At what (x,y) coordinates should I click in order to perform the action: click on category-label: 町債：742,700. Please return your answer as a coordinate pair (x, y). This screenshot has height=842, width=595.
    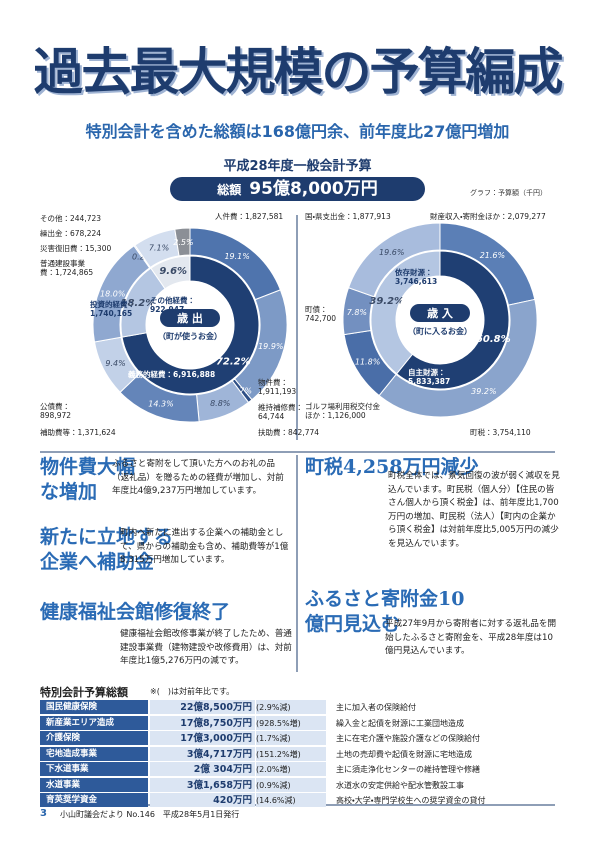
    Looking at the image, I should click on (321, 314).